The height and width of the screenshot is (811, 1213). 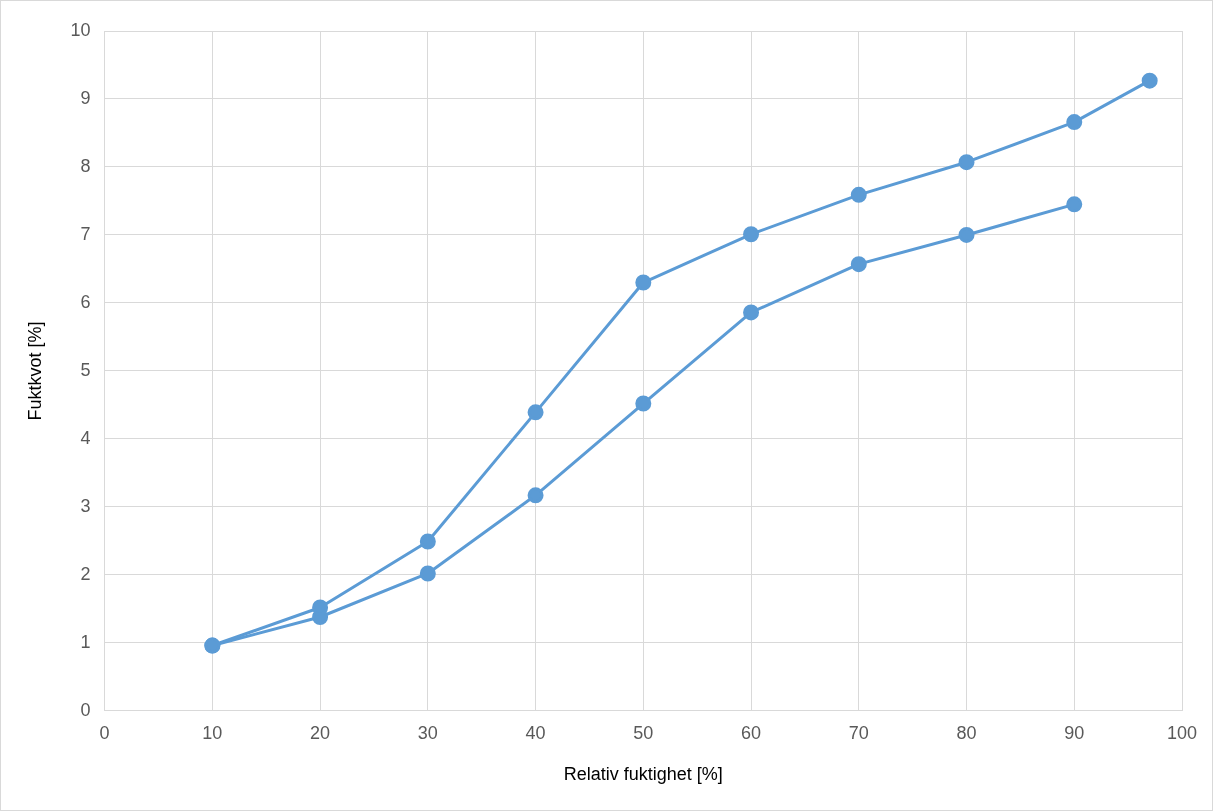 What do you see at coordinates (85, 573) in the screenshot?
I see `y-tick-label: 2` at bounding box center [85, 573].